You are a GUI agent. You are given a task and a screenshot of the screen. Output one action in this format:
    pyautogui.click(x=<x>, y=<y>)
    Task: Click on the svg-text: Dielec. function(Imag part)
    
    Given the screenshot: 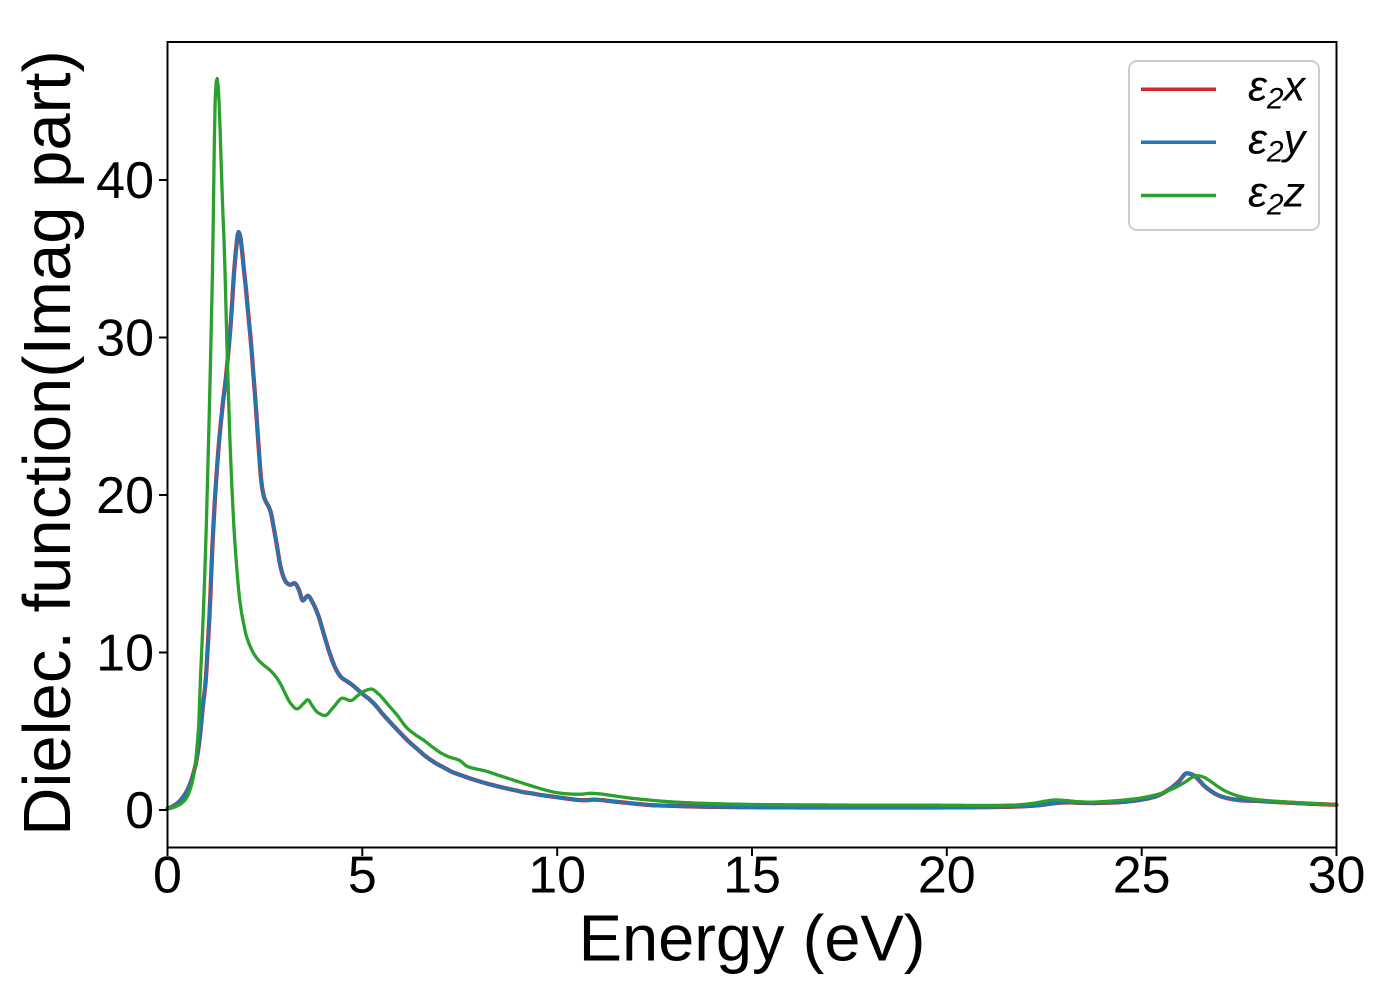 What is the action you would take?
    pyautogui.click(x=47, y=443)
    